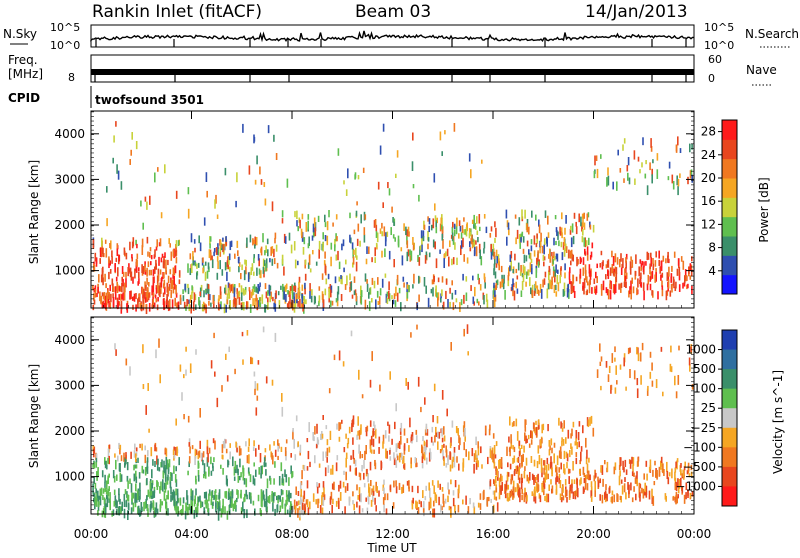 The width and height of the screenshot is (800, 558). What do you see at coordinates (393, 12) in the screenshot?
I see `beam-title: Beam 03` at bounding box center [393, 12].